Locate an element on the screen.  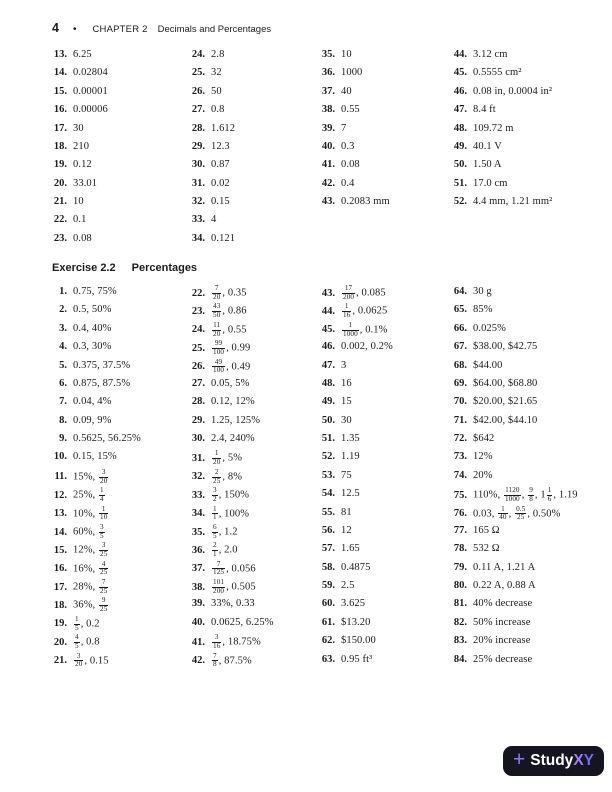
answer-number: 70. is located at coordinates (460, 402).